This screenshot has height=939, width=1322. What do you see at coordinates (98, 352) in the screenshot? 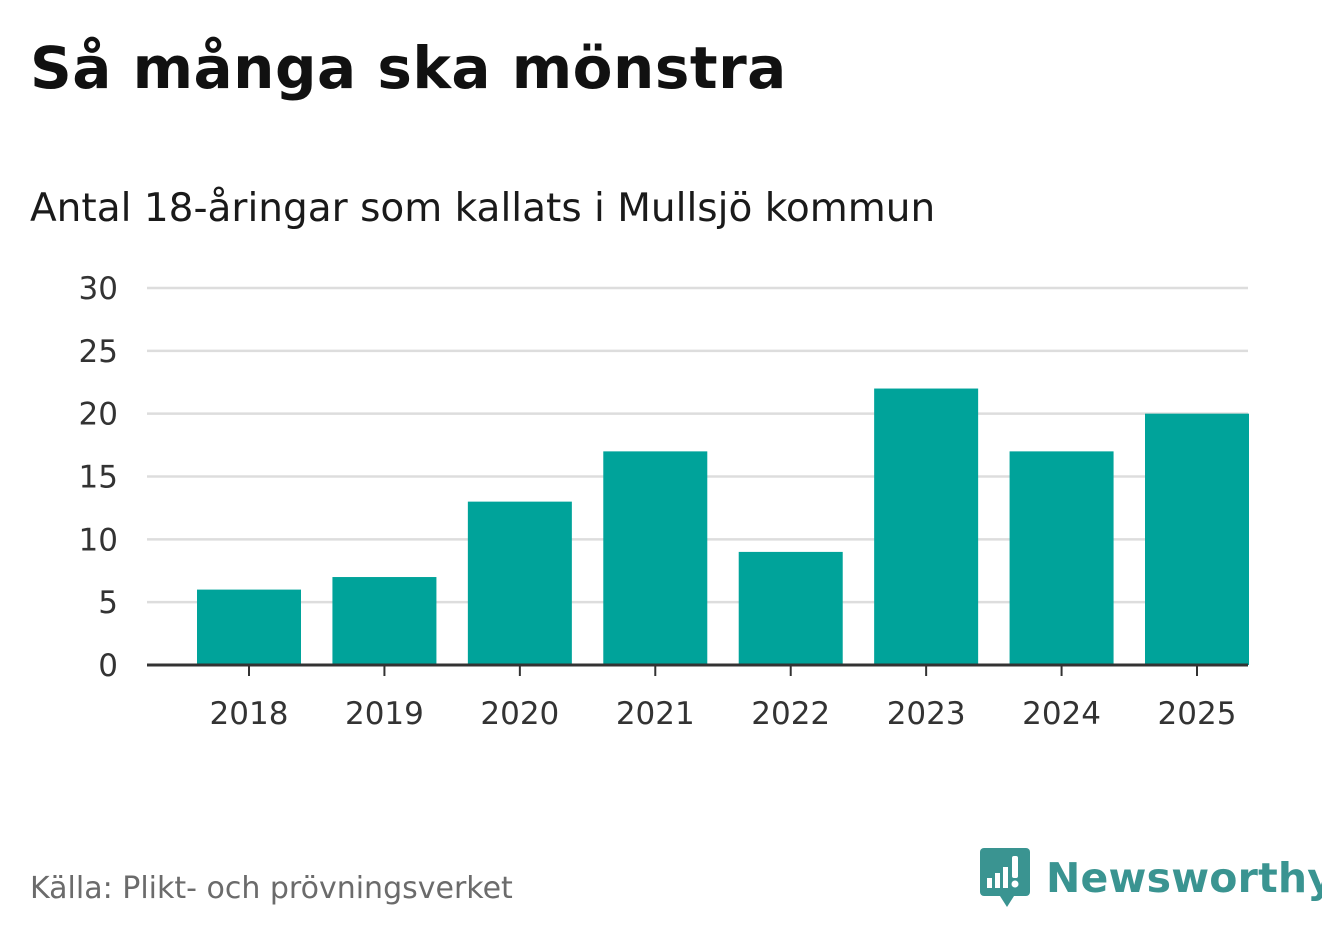
I see `y-tick-label: 25` at bounding box center [98, 352].